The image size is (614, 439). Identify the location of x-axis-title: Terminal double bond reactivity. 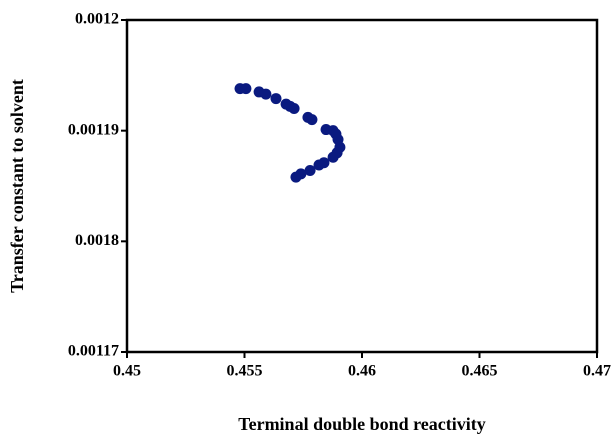
(362, 424).